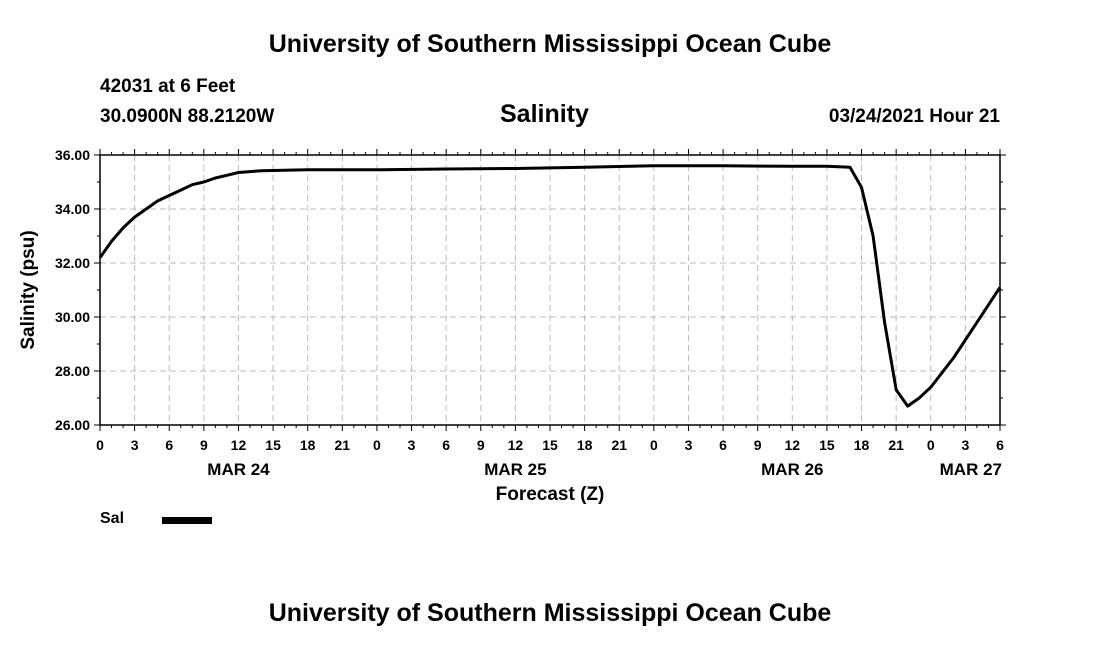 The image size is (1100, 650). What do you see at coordinates (187, 116) in the screenshot?
I see `coordinates-label: 30.0900N 88.2120W` at bounding box center [187, 116].